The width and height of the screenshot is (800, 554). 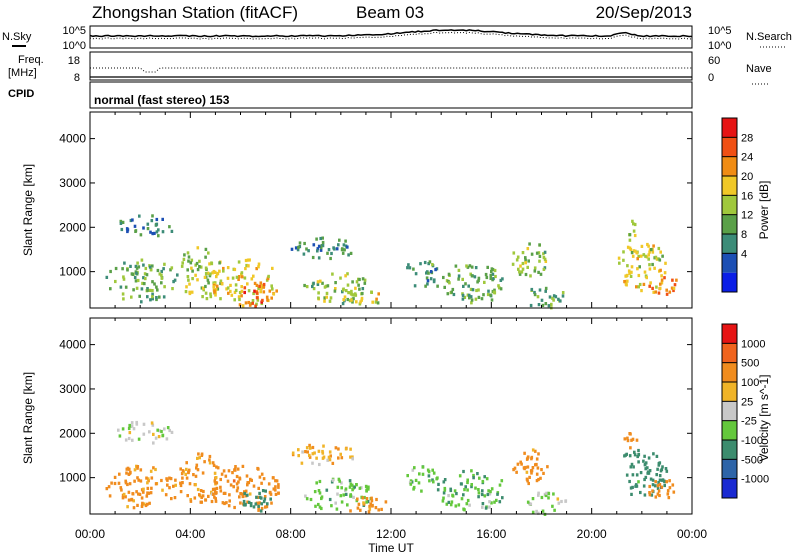 I want to click on station-title: Zhongshan Station (fitACF), so click(x=195, y=12).